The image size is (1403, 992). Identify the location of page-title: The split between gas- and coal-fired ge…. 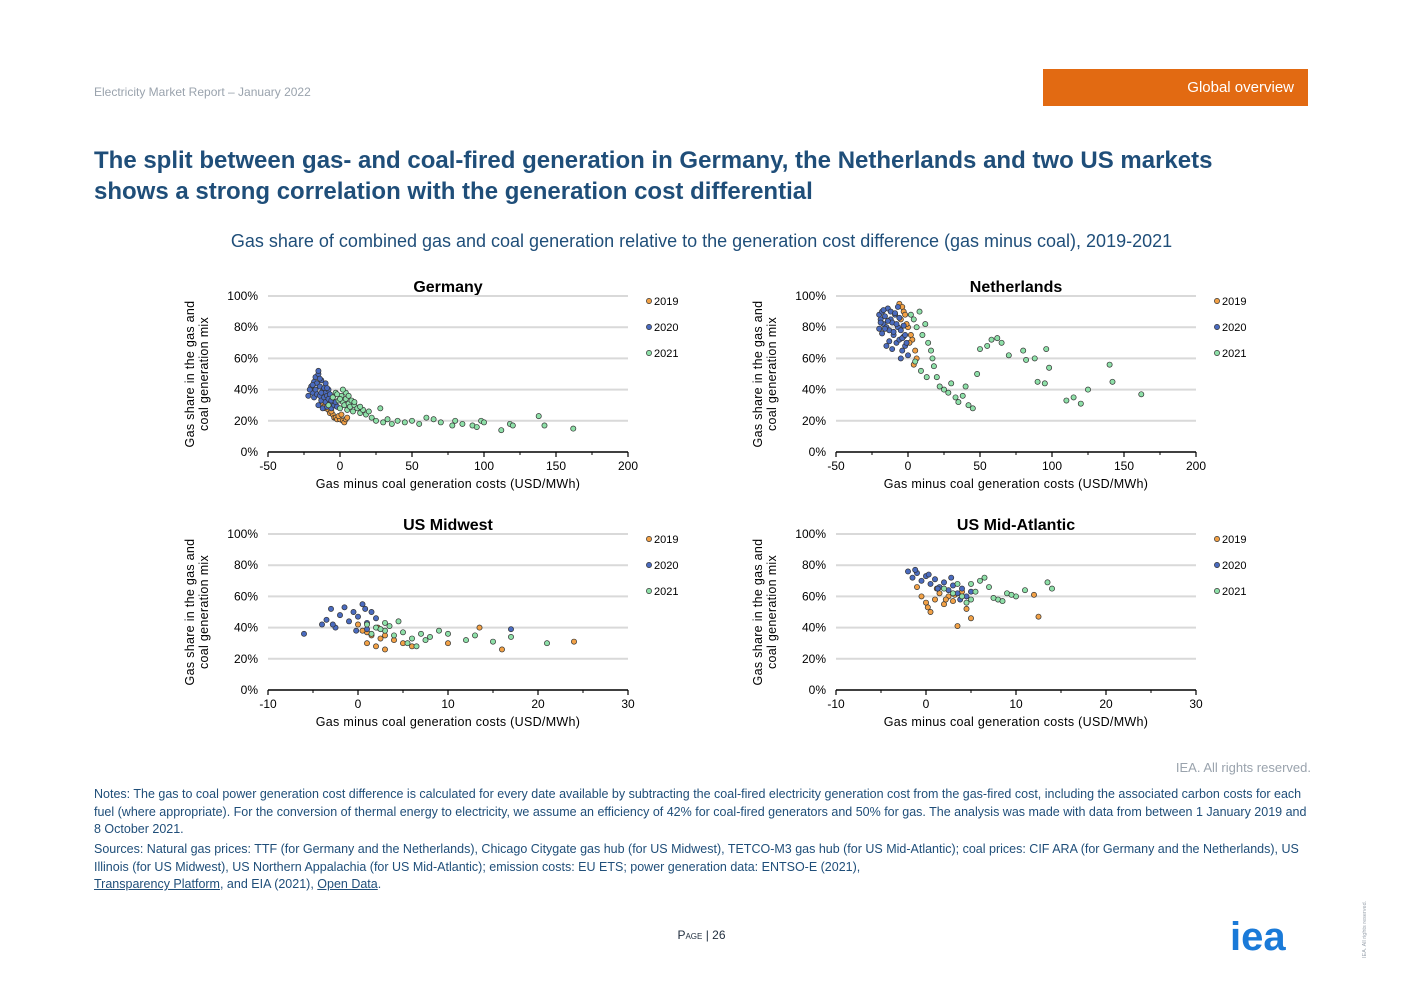
(653, 176).